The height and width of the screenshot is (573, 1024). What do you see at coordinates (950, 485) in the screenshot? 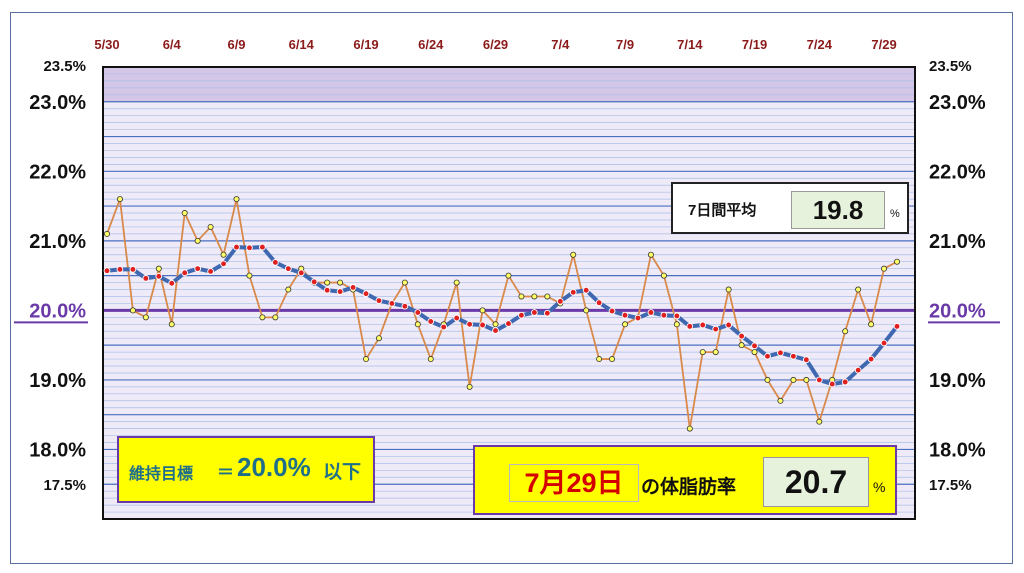
I see `y-tick-label-right: 17.5%` at bounding box center [950, 485].